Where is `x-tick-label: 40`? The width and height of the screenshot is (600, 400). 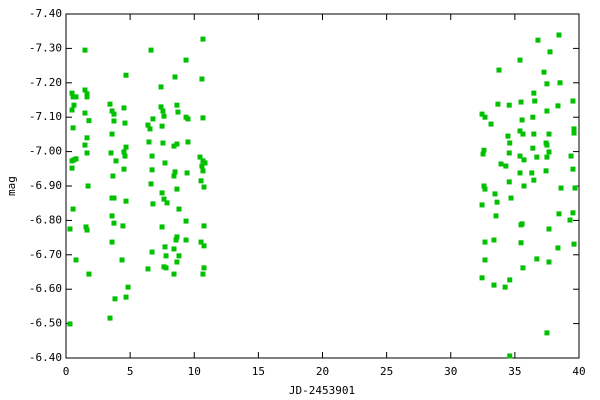
x-tick-label: 40 is located at coordinates (578, 371).